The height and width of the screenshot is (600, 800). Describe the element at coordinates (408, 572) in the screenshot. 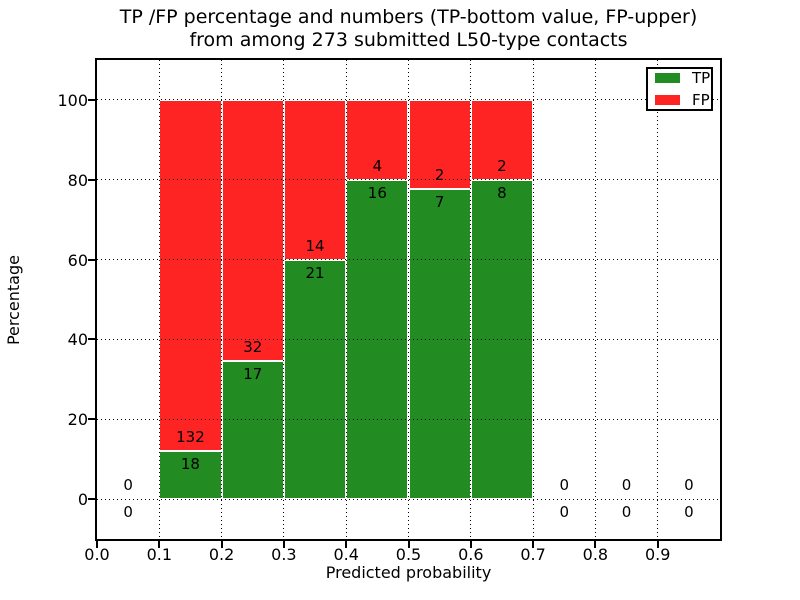

I see `x-axis-label: Predicted probability` at that location.